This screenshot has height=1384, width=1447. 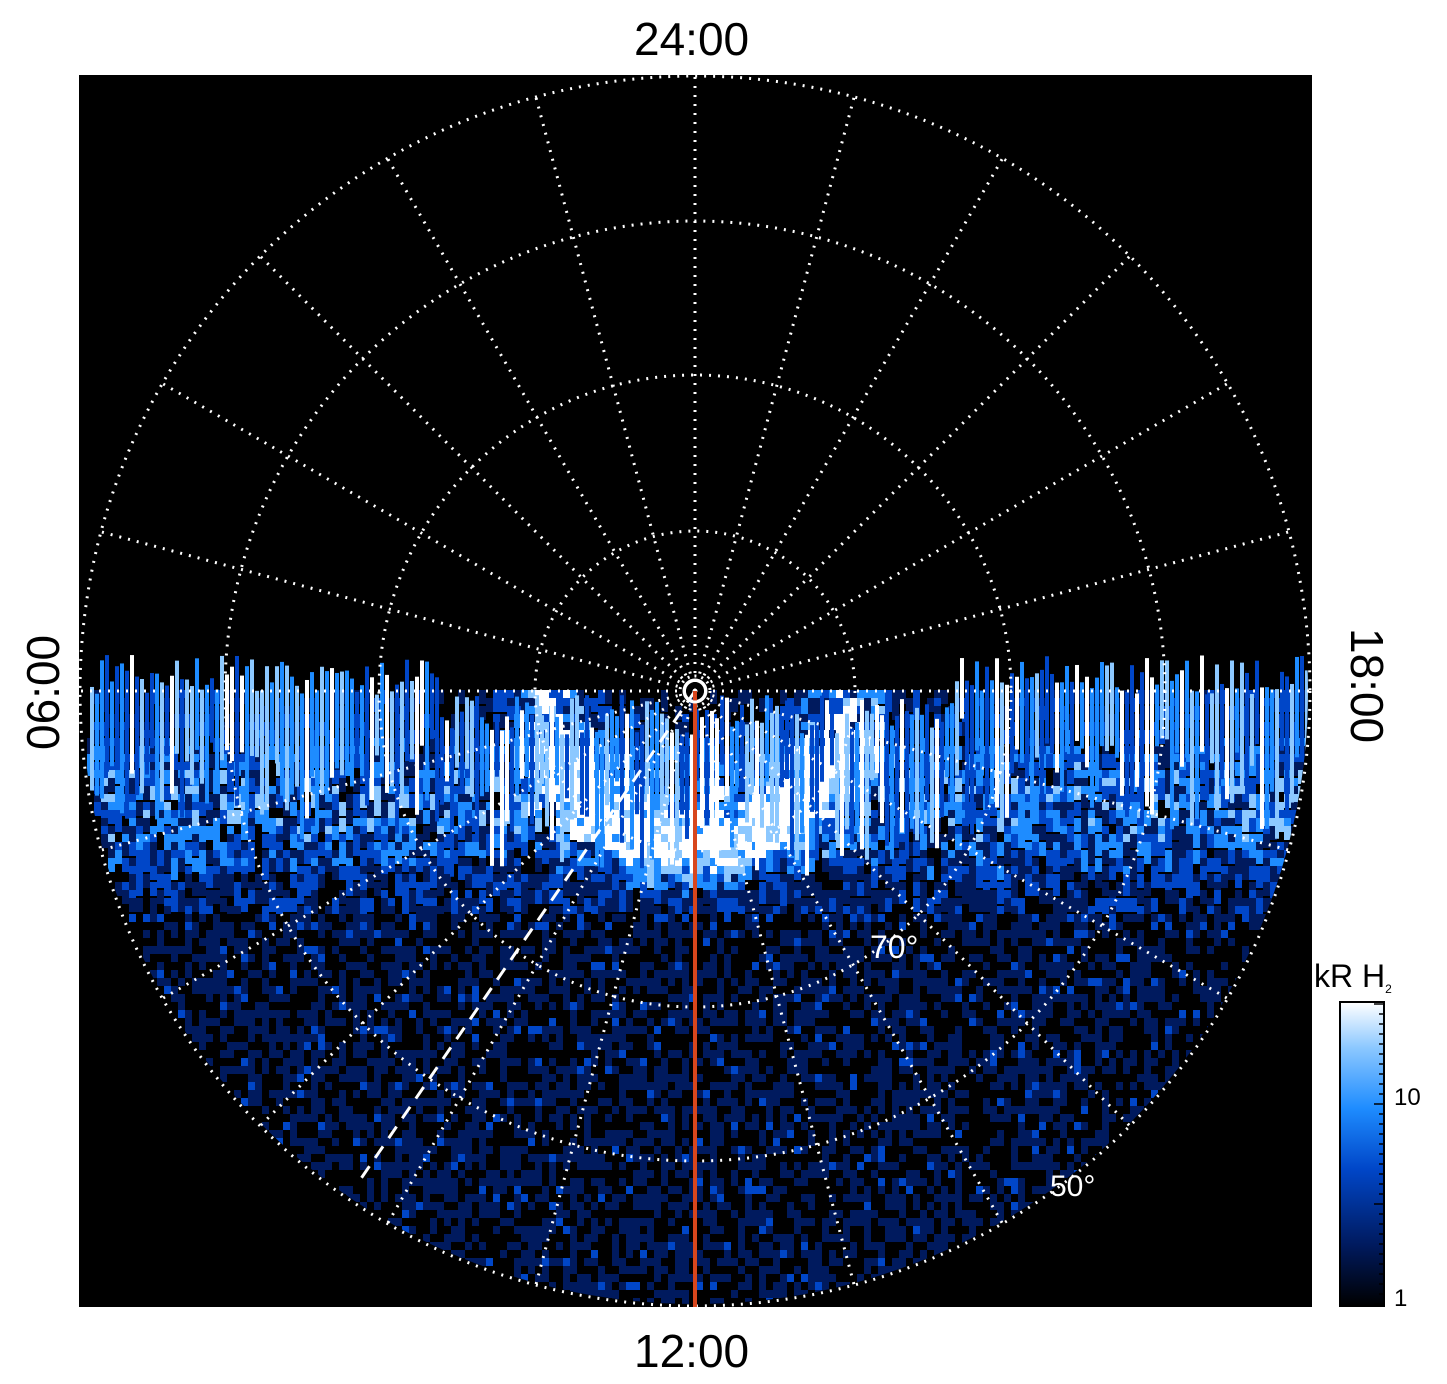 I want to click on label-24h: 24:00, so click(x=692, y=39).